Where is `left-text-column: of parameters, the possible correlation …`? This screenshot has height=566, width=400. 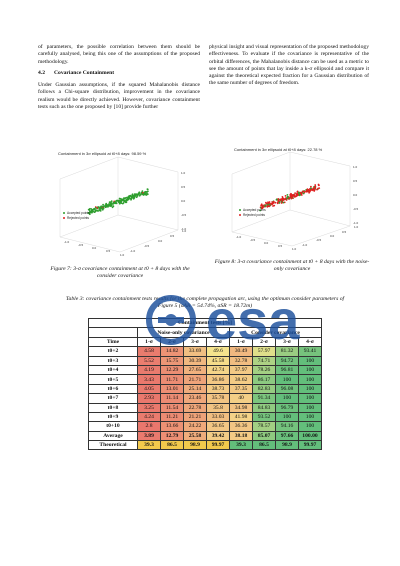 left-text-column: of parameters, the possible correlation … is located at coordinates (119, 79).